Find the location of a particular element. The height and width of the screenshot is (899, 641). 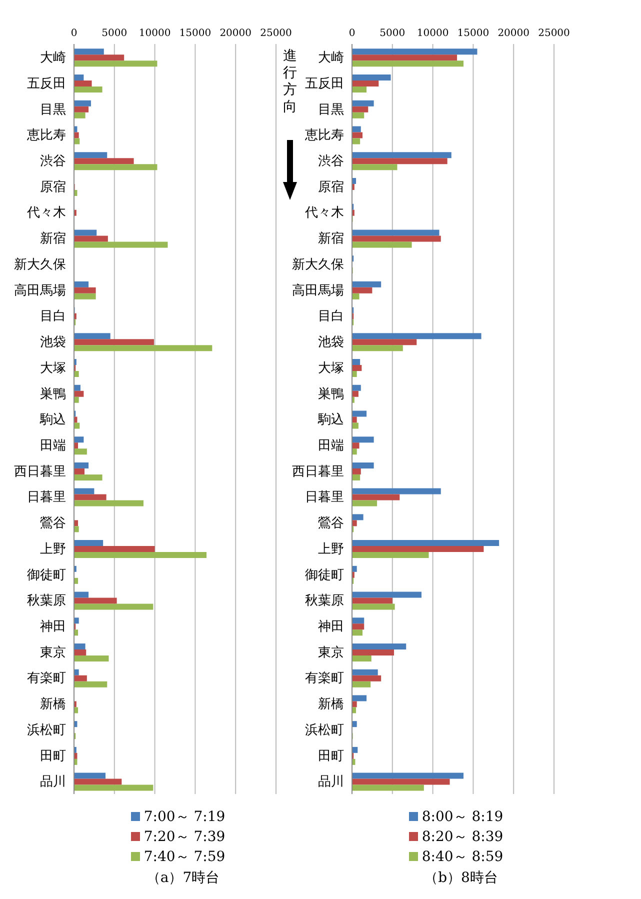

text: （b）8時台 is located at coordinates (461, 878).